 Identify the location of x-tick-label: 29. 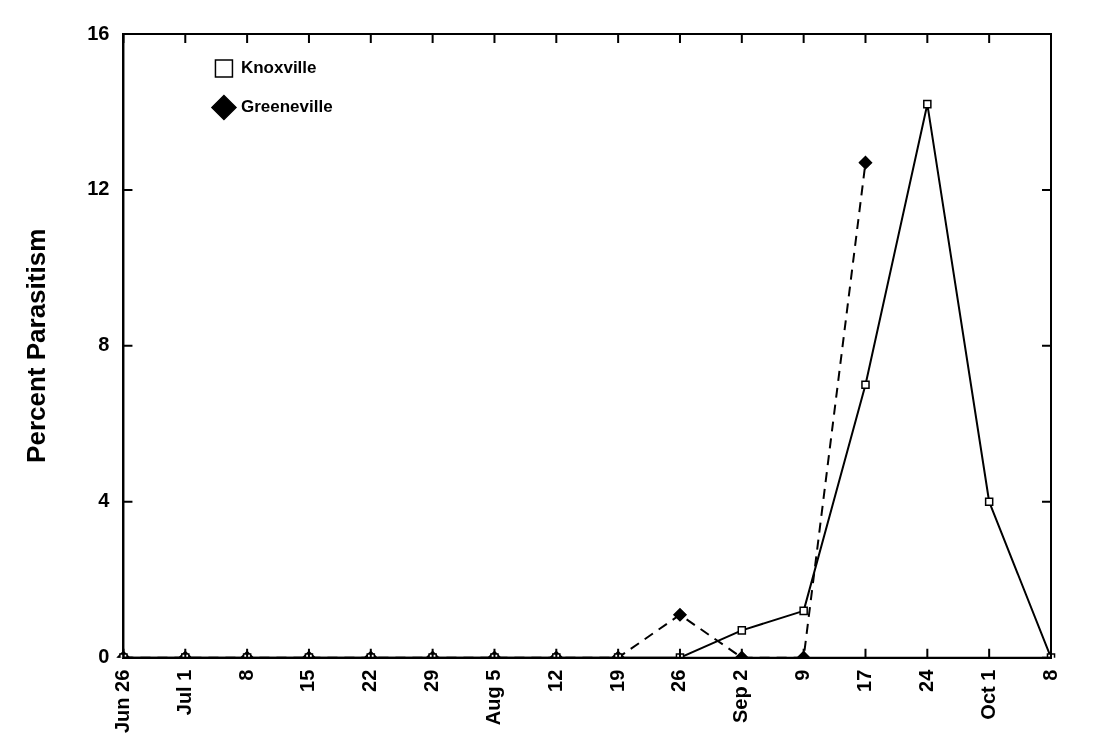
(431, 680).